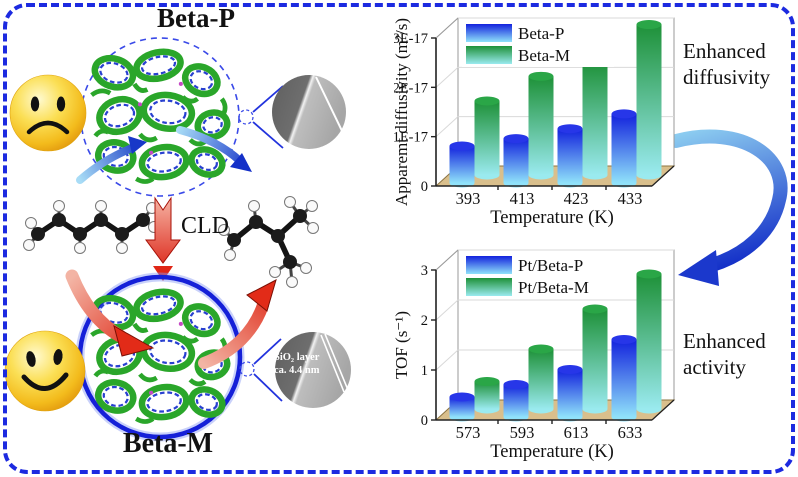 This screenshot has height=477, width=798. What do you see at coordinates (541, 33) in the screenshot?
I see `legend-label-Beta-P: Beta-P` at bounding box center [541, 33].